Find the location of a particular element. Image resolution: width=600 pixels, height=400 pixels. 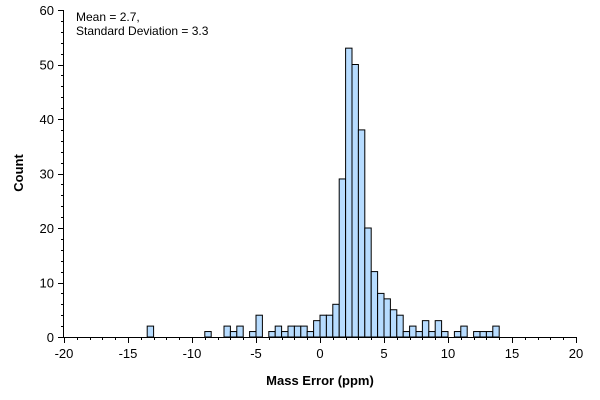

x-axis-ticks: -20 -15 -10 -5 0 5 10 15 20 is located at coordinates (319, 349).